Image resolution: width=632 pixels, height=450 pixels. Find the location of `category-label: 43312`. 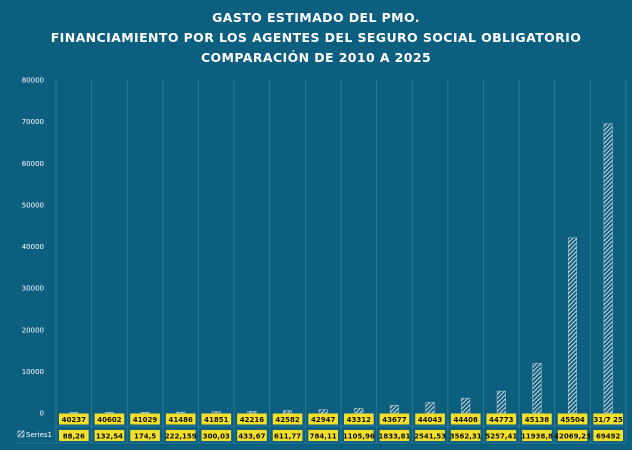

category-label: 43312 is located at coordinates (359, 420).